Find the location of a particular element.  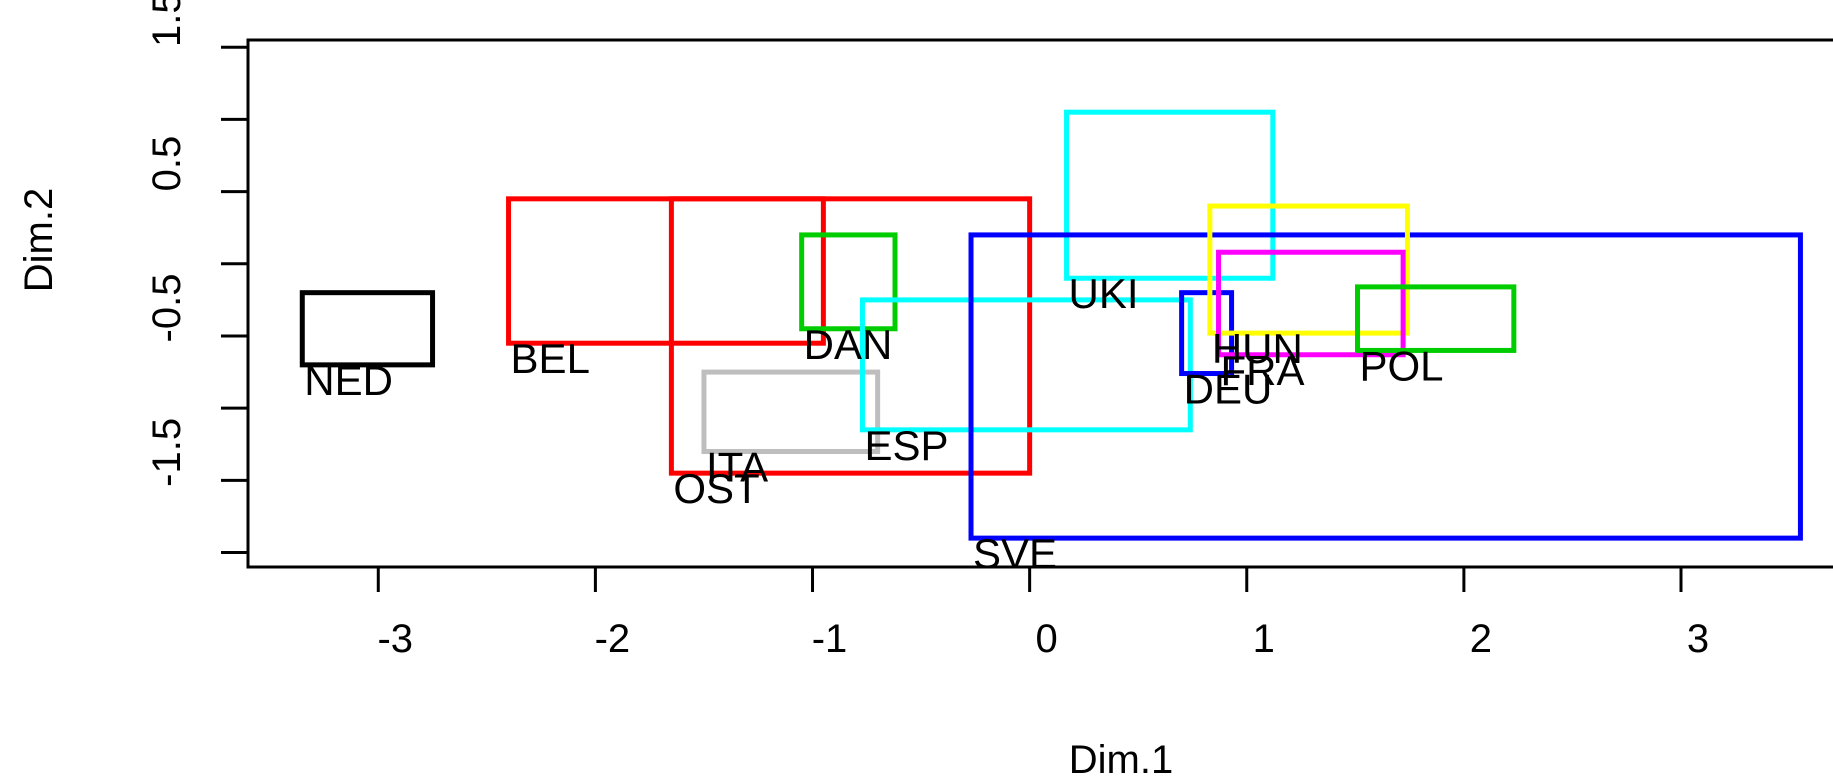

box-label-hun: HUN is located at coordinates (1257, 348).